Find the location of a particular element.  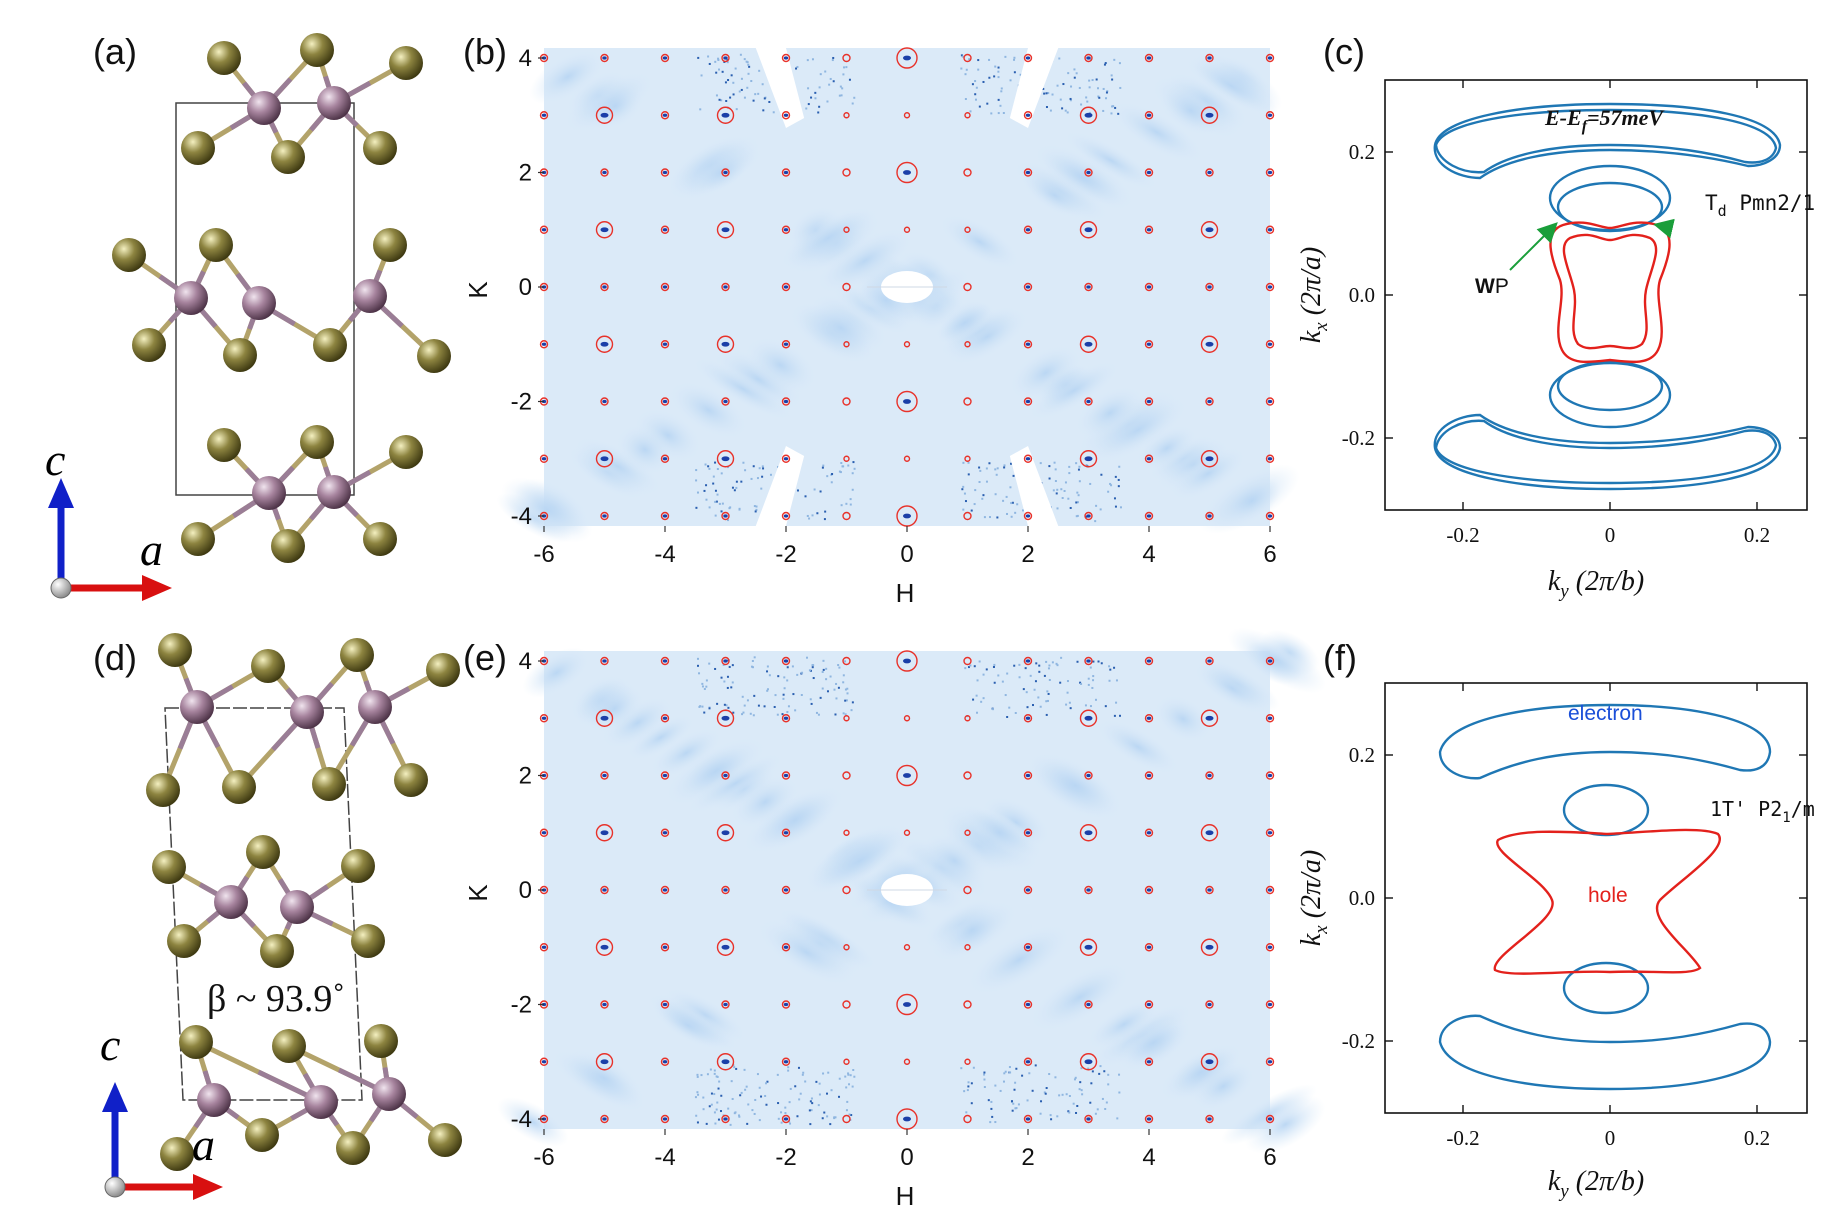

x-tick-label: 0 is located at coordinates (906, 1157).